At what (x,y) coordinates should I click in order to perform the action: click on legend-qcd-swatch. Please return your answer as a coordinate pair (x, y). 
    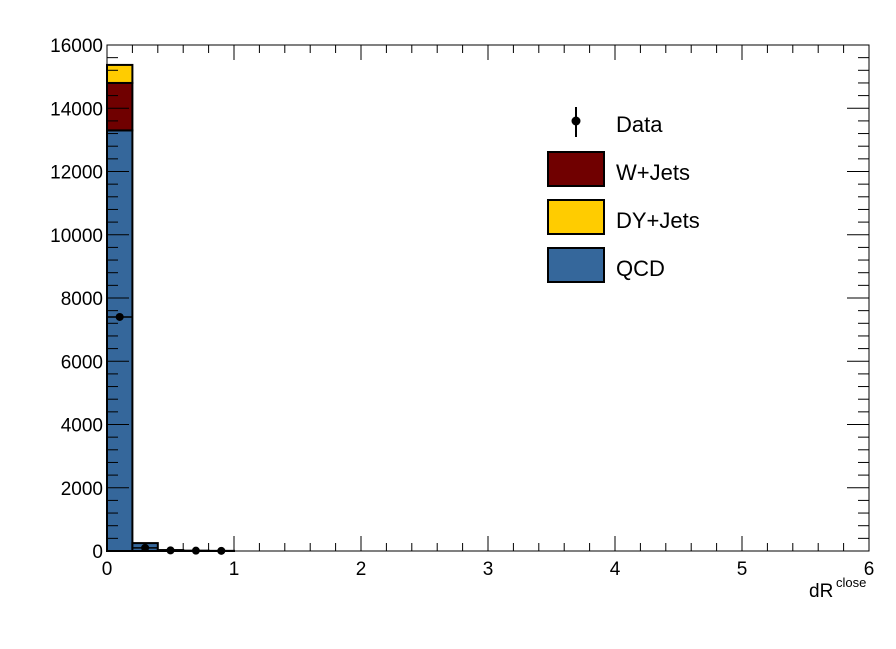
    Looking at the image, I should click on (576, 265).